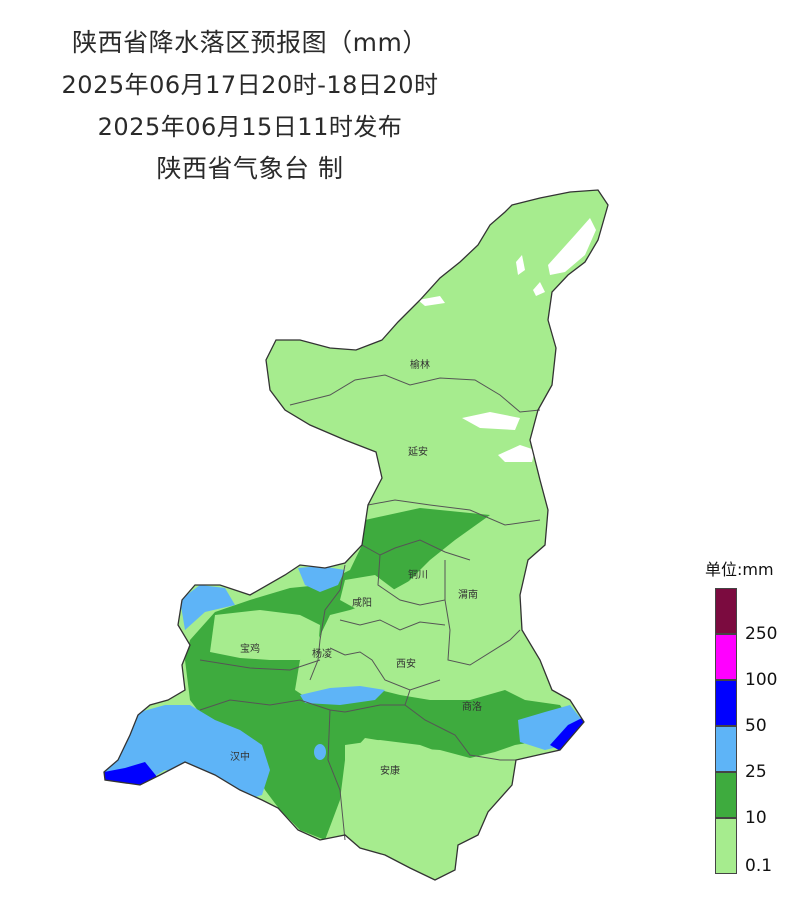  I want to click on city-label-baoji: 宝鸡, so click(250, 648).